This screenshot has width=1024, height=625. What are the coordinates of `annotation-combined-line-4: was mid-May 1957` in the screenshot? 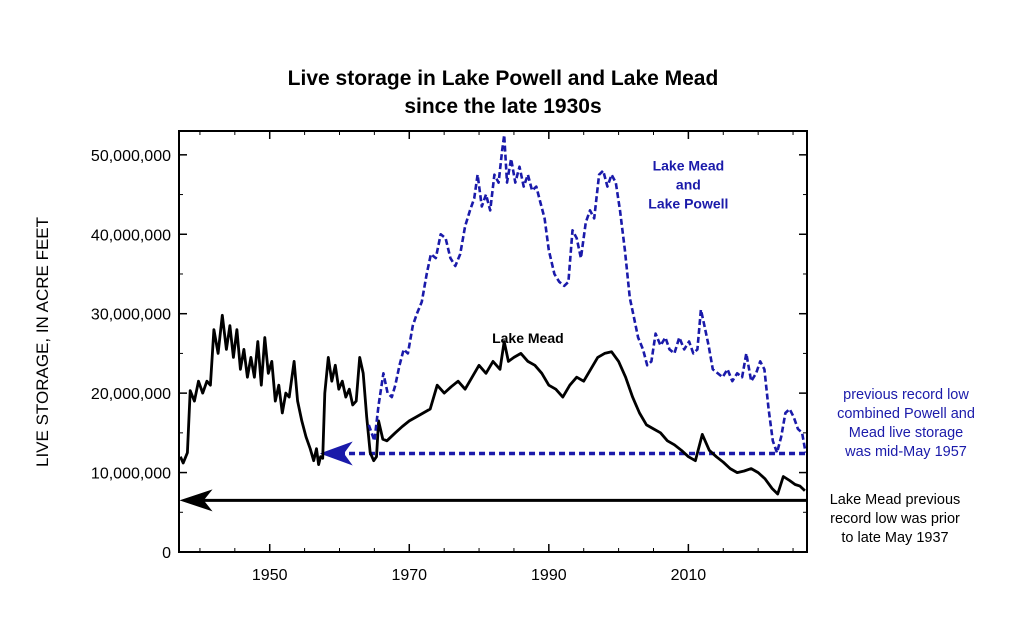 It's located at (905, 452).